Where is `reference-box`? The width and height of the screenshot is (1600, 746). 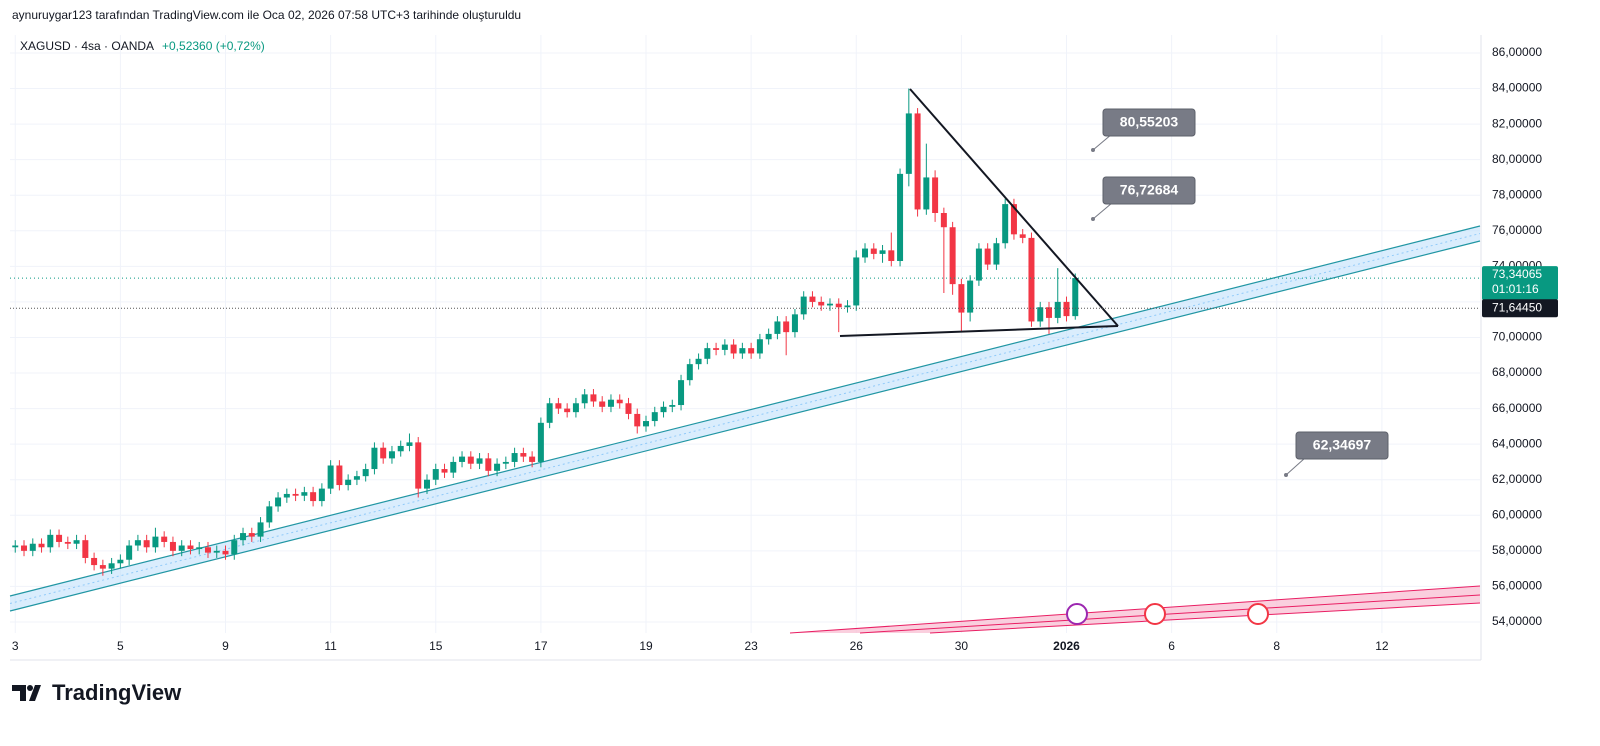 reference-box is located at coordinates (1520, 308).